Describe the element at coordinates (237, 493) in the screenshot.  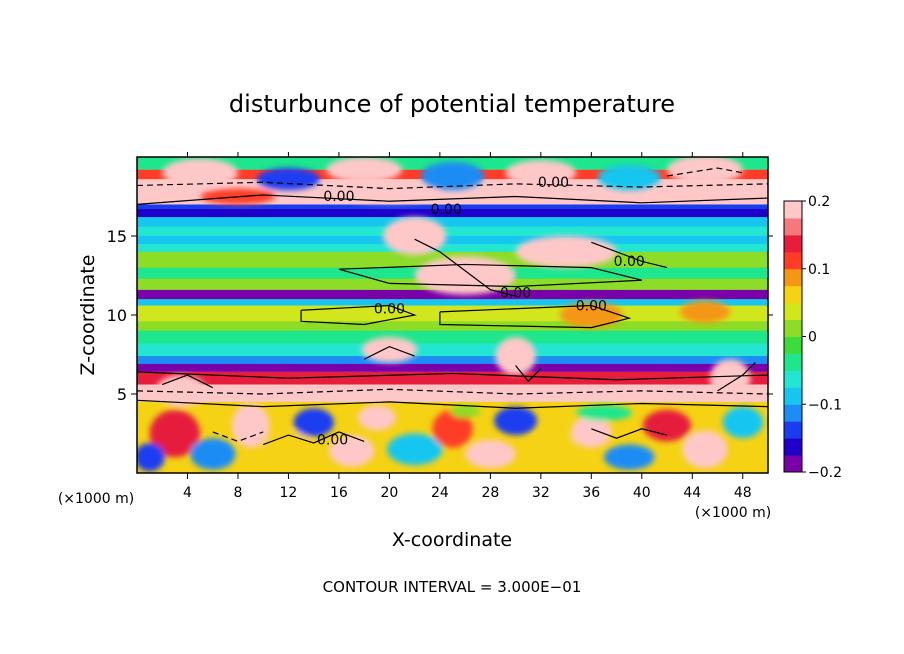
I see `x-tick-label: 8` at that location.